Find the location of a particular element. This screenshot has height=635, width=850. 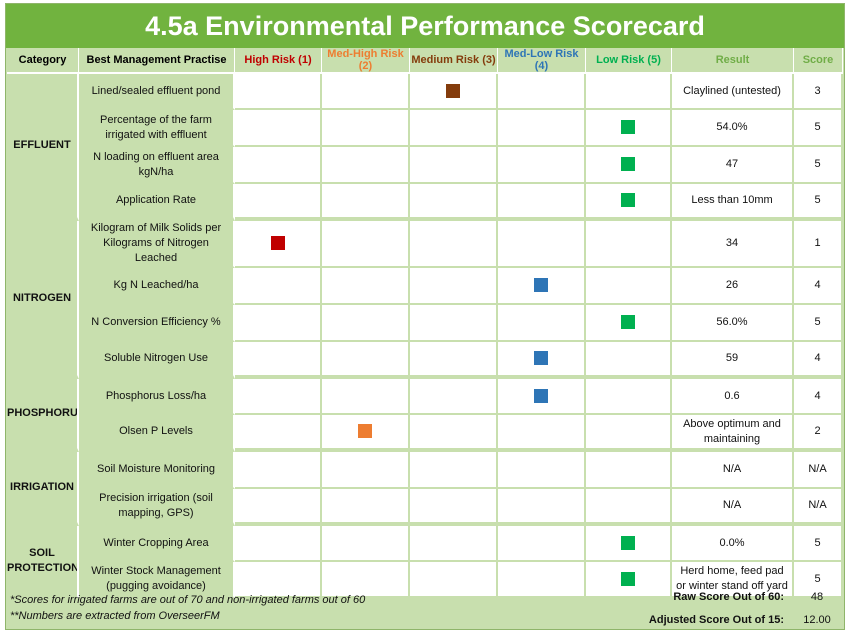

result-cell: 47 is located at coordinates (733, 165).